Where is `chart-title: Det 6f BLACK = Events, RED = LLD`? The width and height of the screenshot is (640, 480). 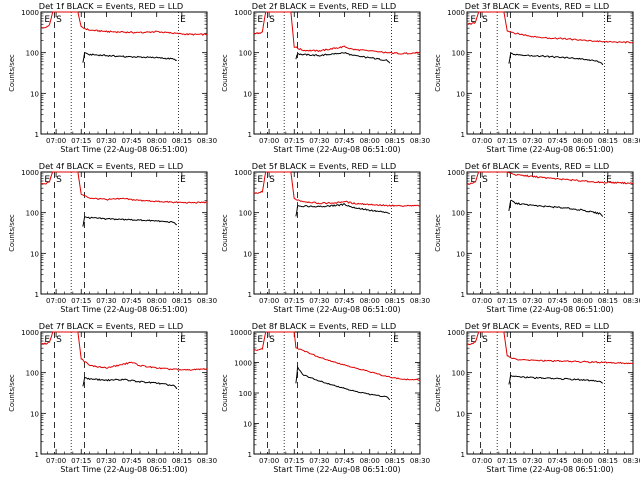 chart-title: Det 6f BLACK = Events, RED = LLD is located at coordinates (537, 166).